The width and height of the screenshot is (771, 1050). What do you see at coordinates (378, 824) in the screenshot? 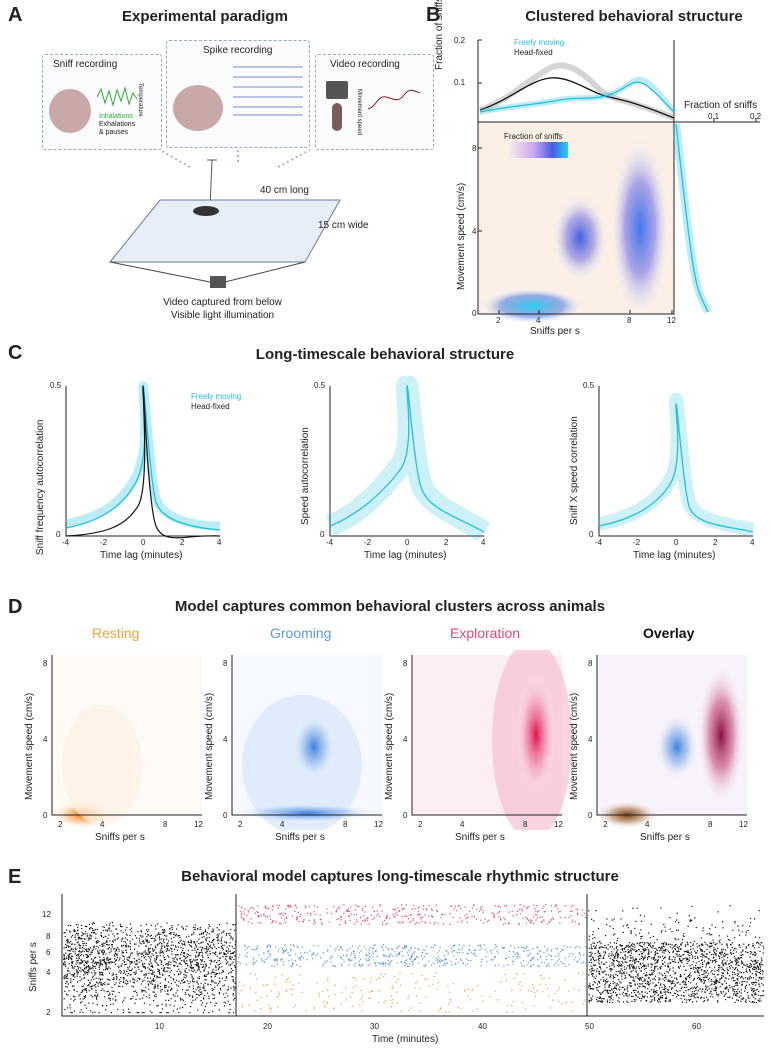
I see `d2-xtick-3: 12` at bounding box center [378, 824].